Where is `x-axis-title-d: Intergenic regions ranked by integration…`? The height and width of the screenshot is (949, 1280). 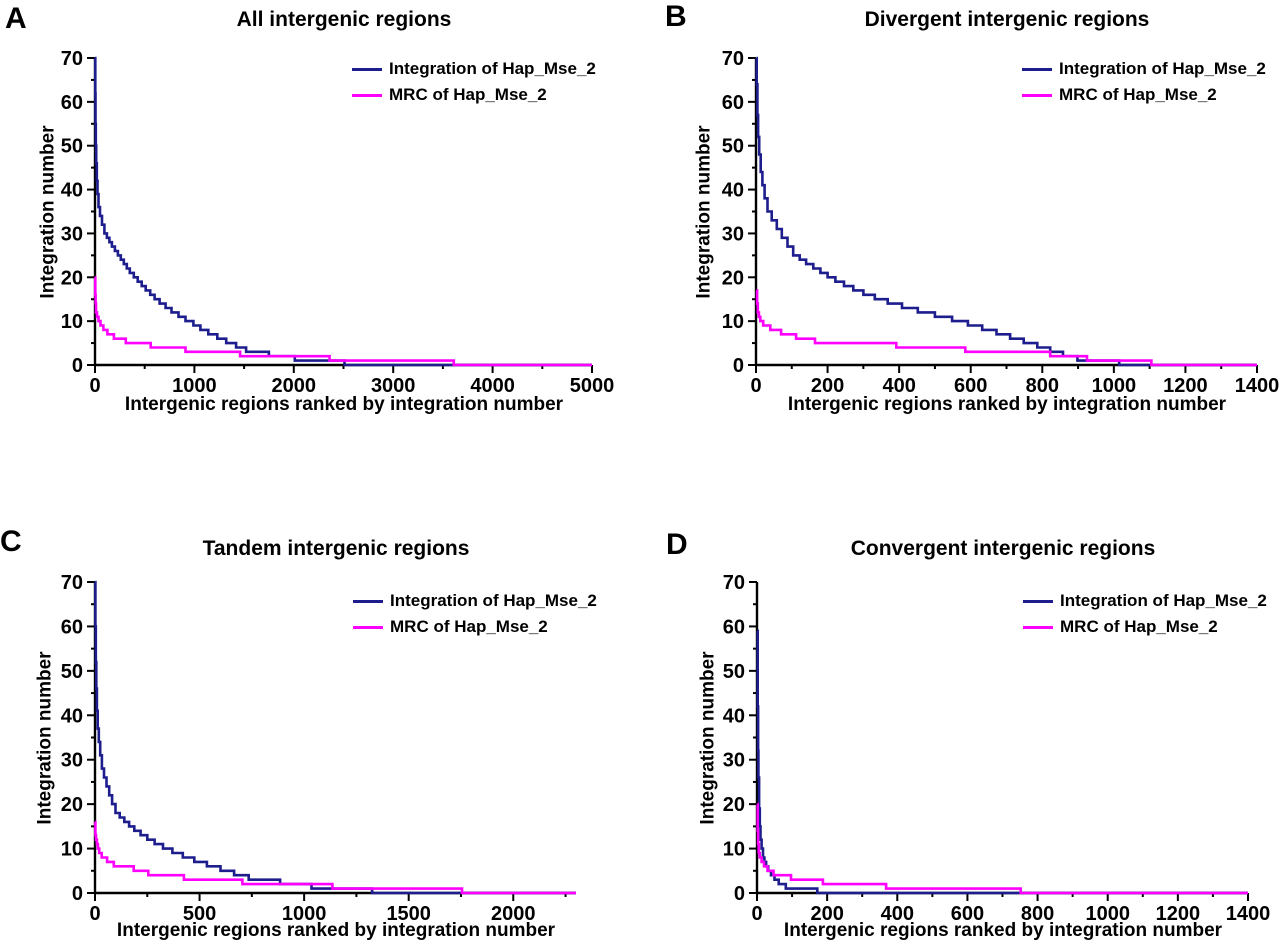 x-axis-title-d: Intergenic regions ranked by integration… is located at coordinates (1003, 930).